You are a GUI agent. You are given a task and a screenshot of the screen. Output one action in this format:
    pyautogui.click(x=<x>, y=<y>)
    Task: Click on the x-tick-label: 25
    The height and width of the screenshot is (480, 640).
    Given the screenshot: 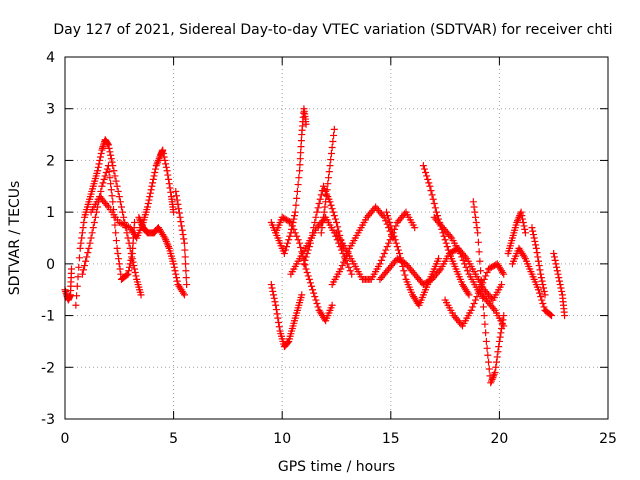 What is the action you would take?
    pyautogui.click(x=608, y=439)
    